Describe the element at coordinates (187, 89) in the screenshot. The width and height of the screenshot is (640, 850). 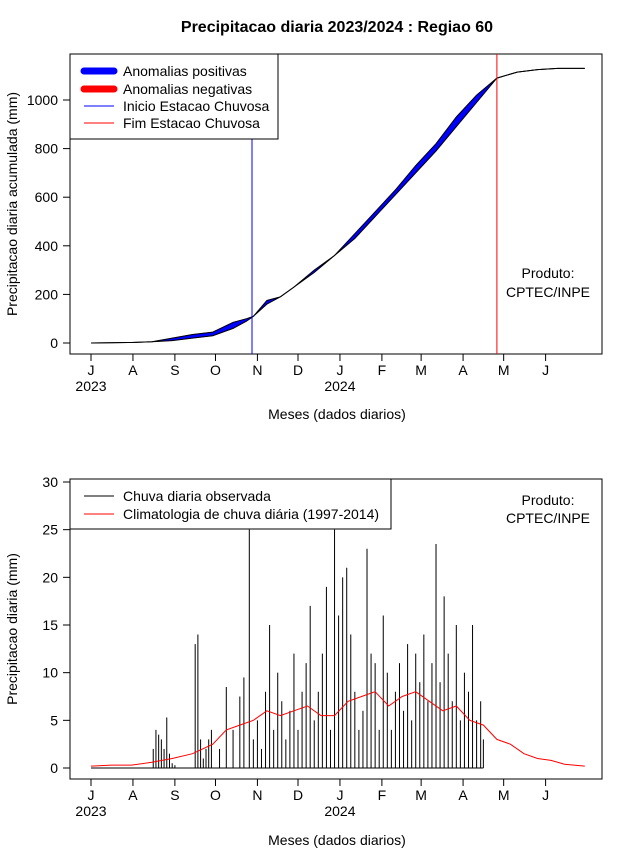
I see `legend-label-negative: Anomalias negativas` at that location.